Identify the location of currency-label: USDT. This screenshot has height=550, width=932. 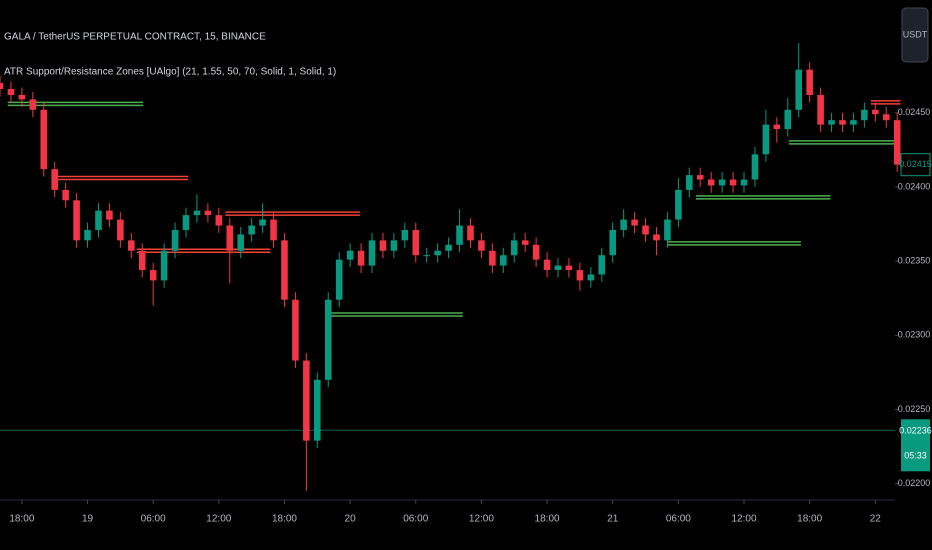
(915, 34).